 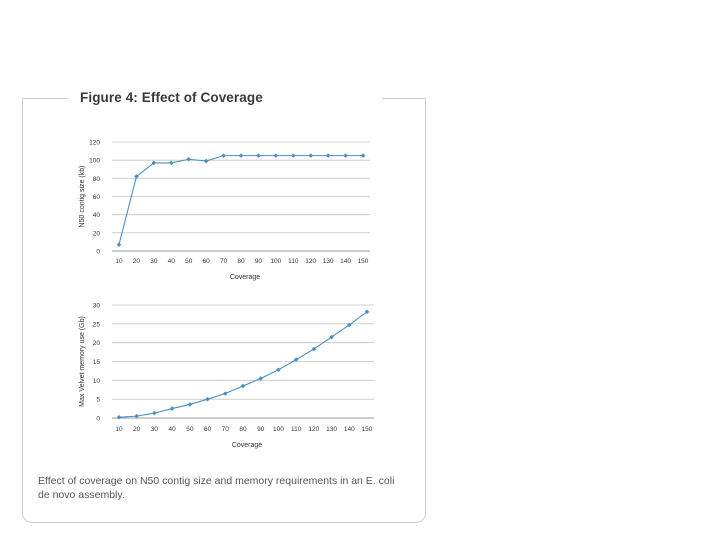 I want to click on y-tick-label: 5, so click(x=98, y=400).